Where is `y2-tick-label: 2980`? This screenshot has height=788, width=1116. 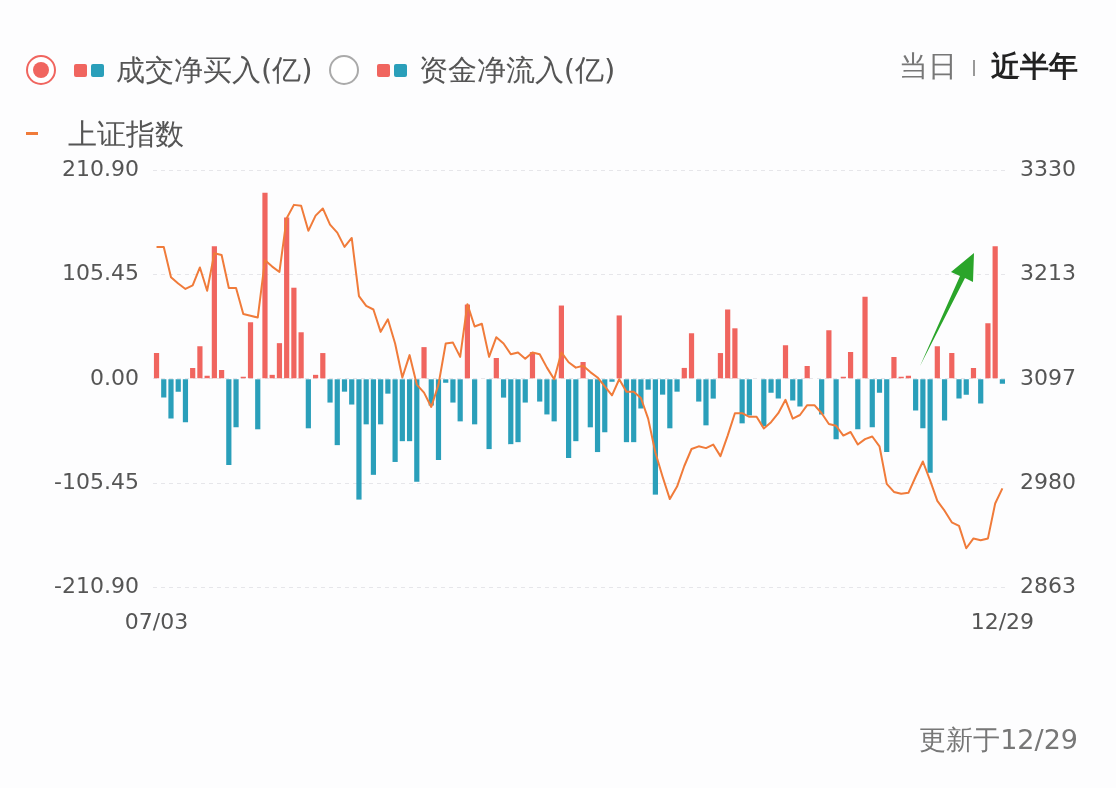 y2-tick-label: 2980 is located at coordinates (1048, 481).